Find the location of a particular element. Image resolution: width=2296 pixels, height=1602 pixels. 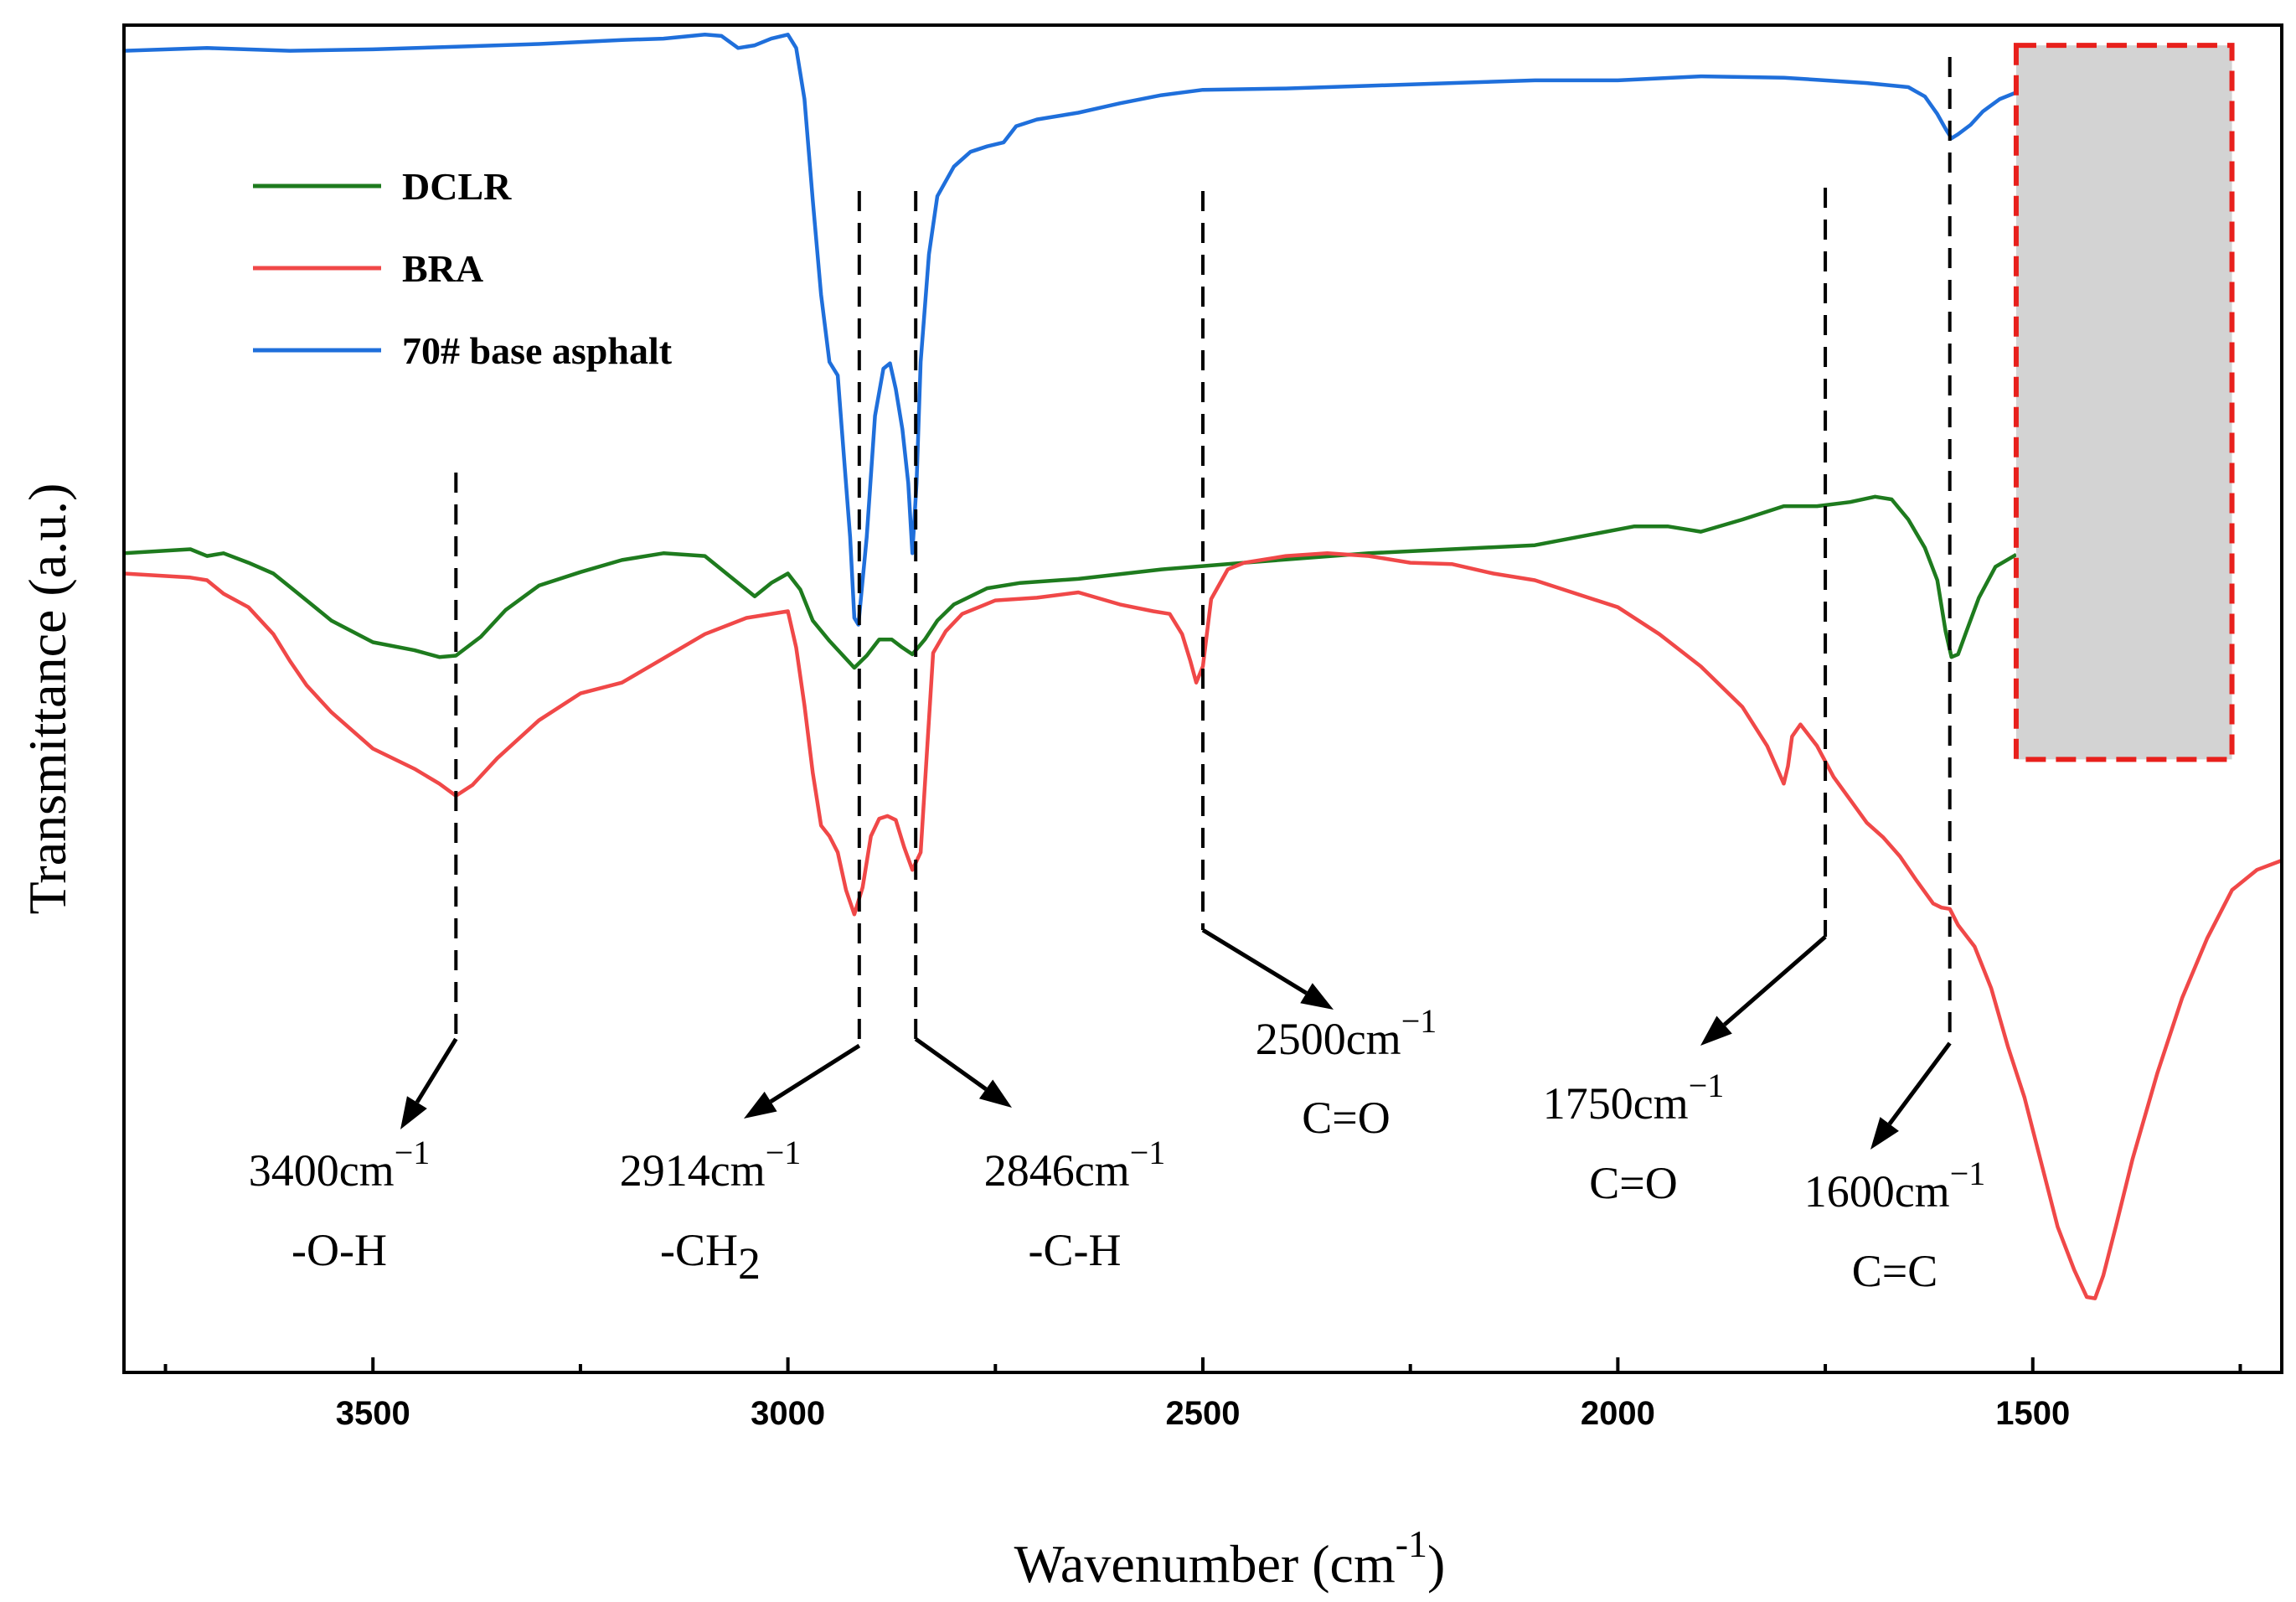

legend-label-70-base-asphalt: 70# base asphalt is located at coordinates (537, 350).